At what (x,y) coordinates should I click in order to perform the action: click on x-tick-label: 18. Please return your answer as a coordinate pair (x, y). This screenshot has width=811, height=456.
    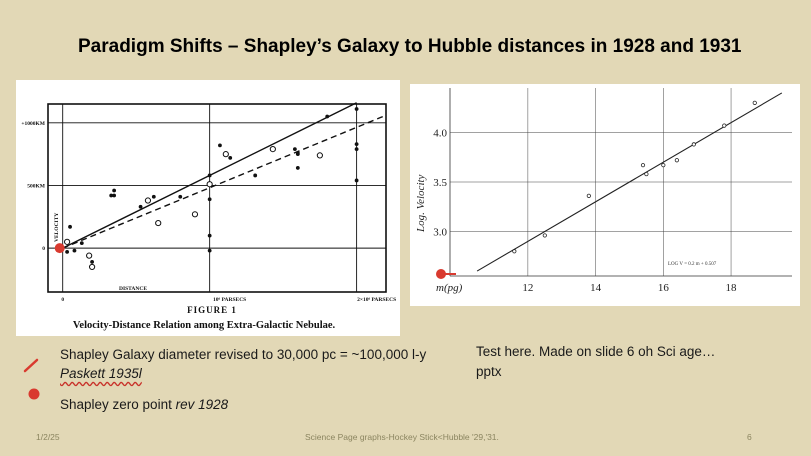
    Looking at the image, I should click on (732, 288).